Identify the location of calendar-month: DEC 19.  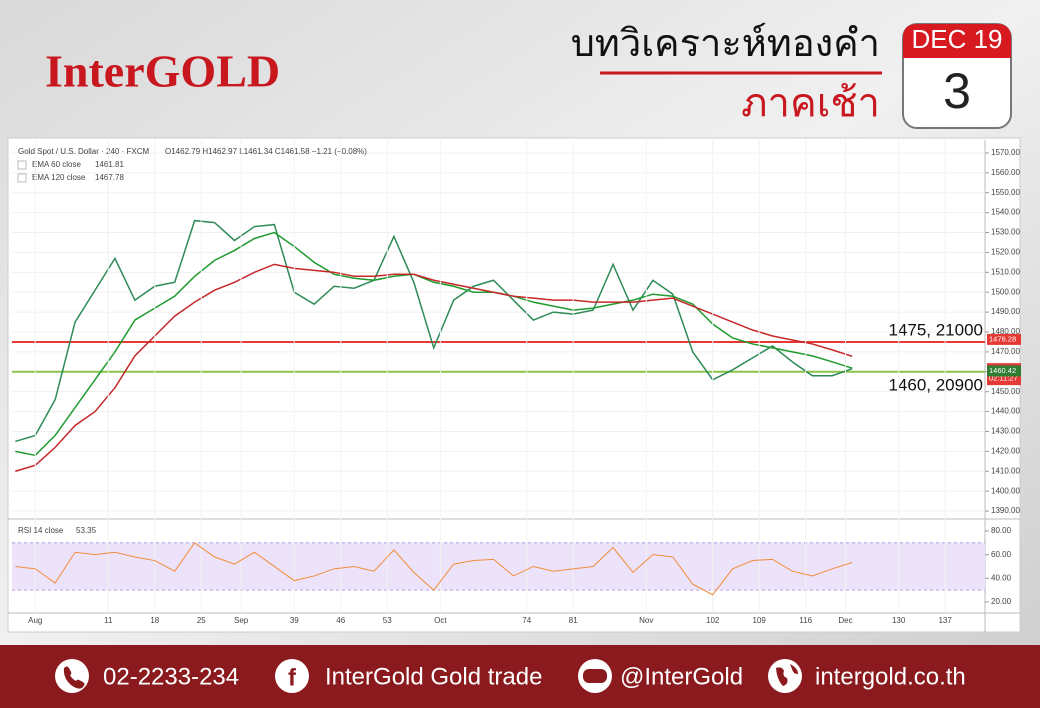
(956, 39).